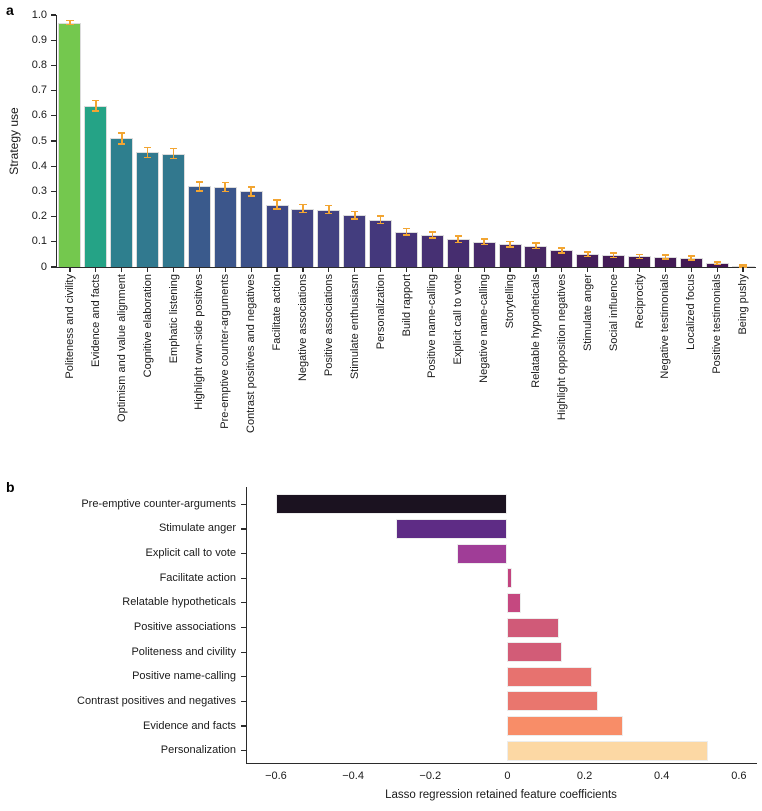 Image resolution: width=762 pixels, height=811 pixels. Describe the element at coordinates (156, 700) in the screenshot. I see `y-category-label: Contrast positives and negatives` at that location.